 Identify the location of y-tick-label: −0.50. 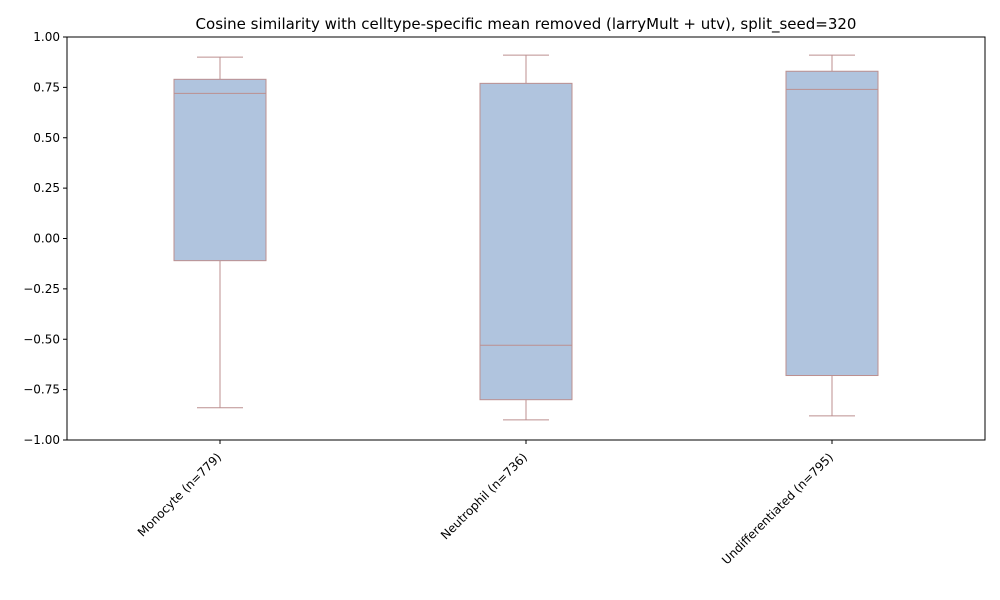
(41, 339).